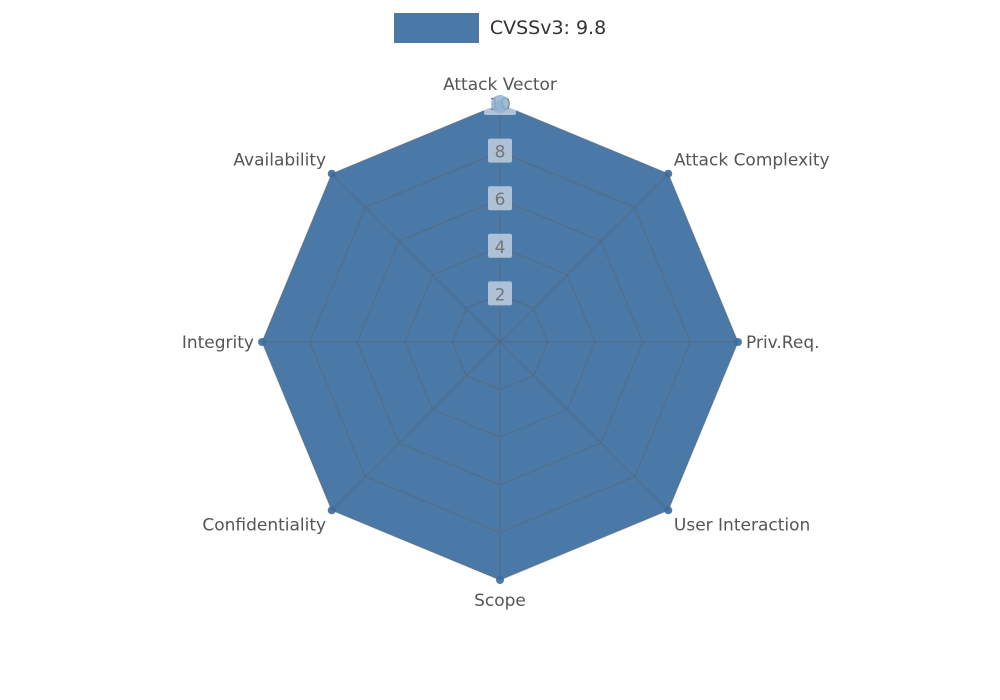 The image size is (1000, 700). I want to click on apex-highlight-marker, so click(500, 104).